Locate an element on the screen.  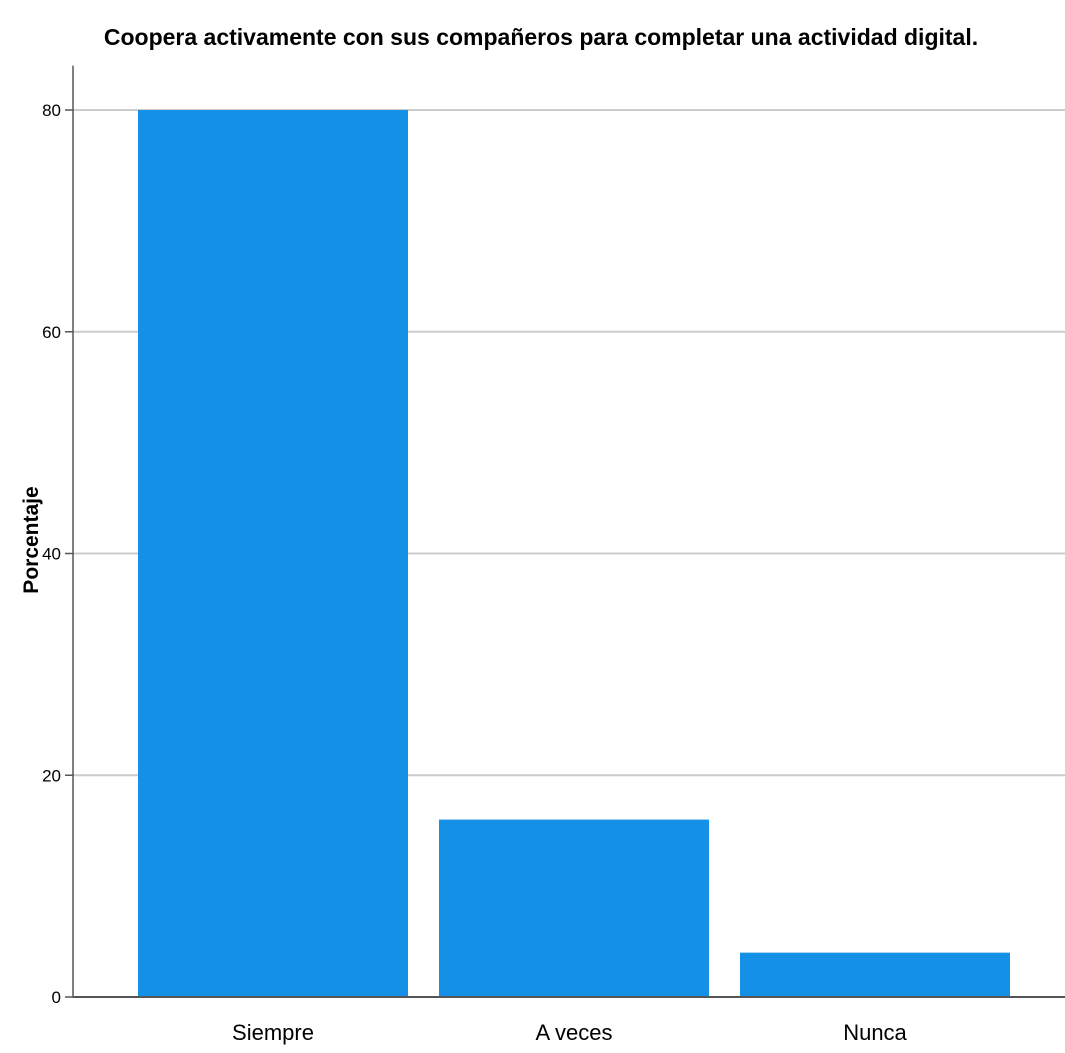
bar-a-veces is located at coordinates (574, 908).